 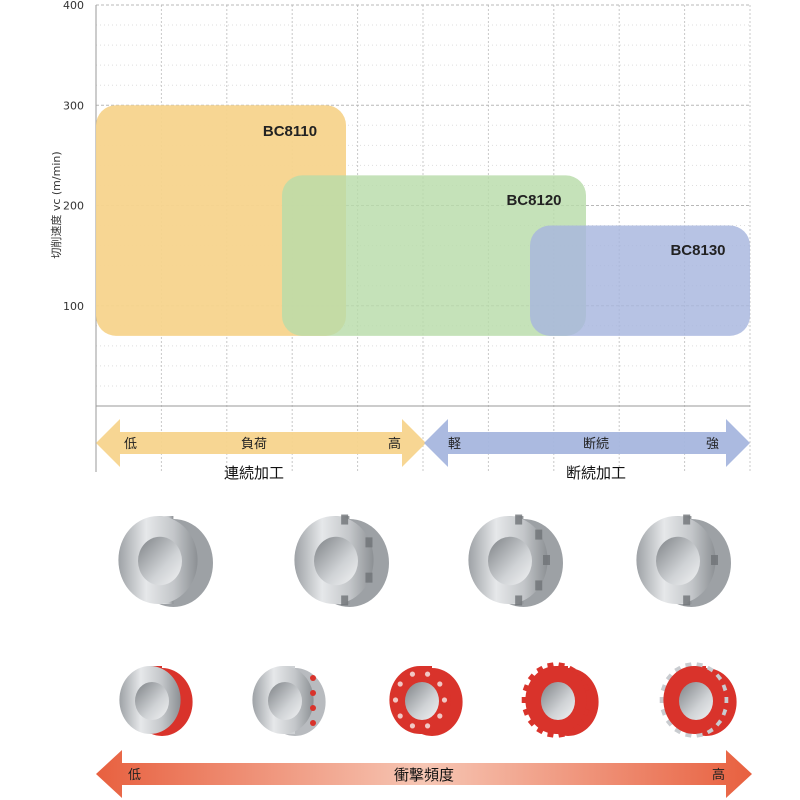 What do you see at coordinates (425, 560) in the screenshot?
I see `workpieces-top-row` at bounding box center [425, 560].